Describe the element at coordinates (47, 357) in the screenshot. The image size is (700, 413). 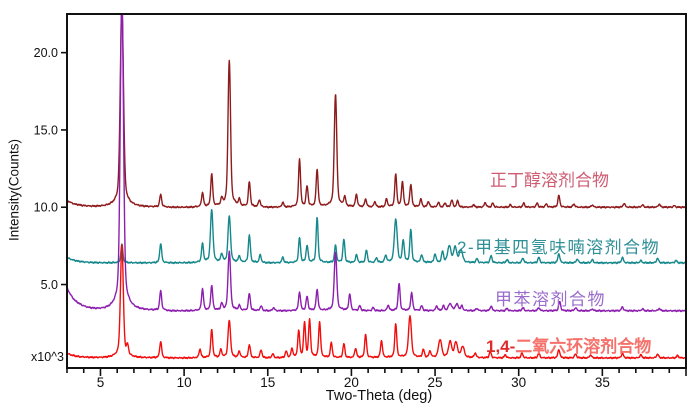
I see `y-scale-multiplier-label: x10^3` at that location.